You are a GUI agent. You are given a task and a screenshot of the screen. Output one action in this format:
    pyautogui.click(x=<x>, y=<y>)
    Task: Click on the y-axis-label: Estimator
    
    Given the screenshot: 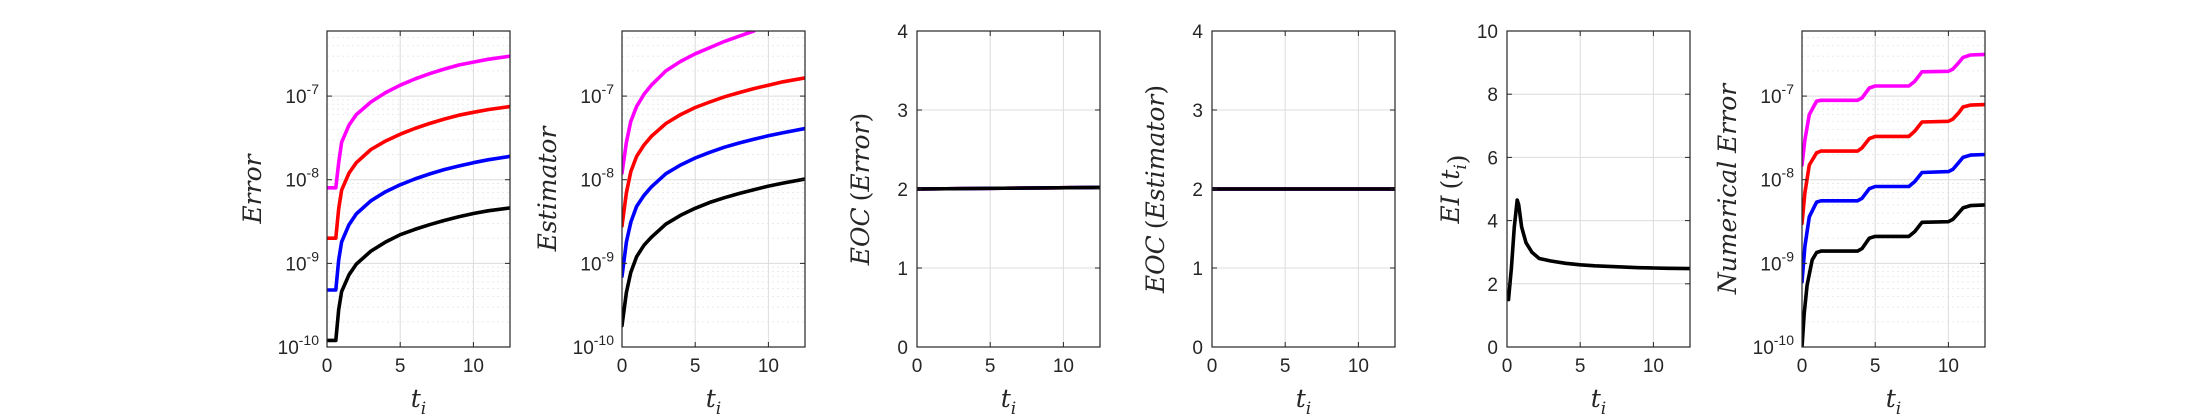 What is the action you would take?
    pyautogui.click(x=547, y=189)
    